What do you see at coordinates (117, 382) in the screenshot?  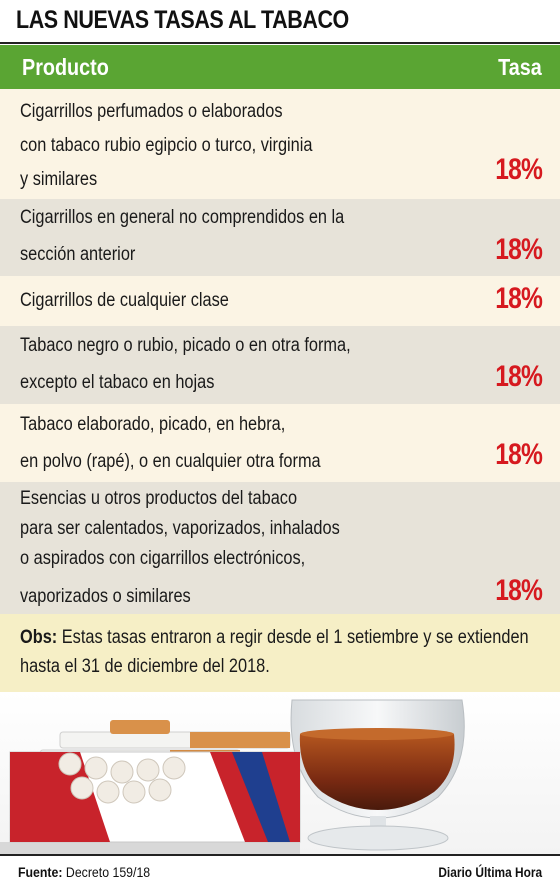 I see `description-line: excepto el tabaco en hojas` at bounding box center [117, 382].